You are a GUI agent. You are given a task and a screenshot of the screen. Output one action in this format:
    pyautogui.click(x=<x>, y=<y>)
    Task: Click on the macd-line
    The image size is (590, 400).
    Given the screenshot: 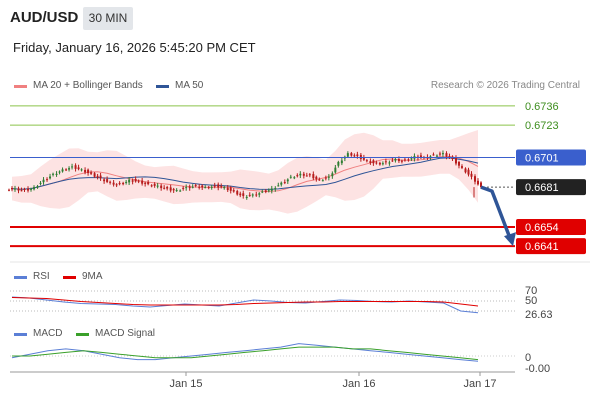 What is the action you would take?
    pyautogui.click(x=245, y=352)
    